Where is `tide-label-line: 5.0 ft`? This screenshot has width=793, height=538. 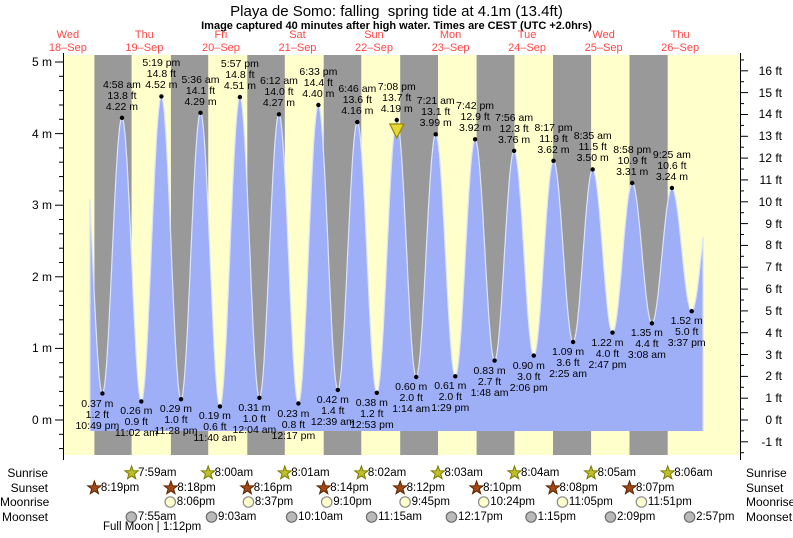
tide-label-line: 5.0 ft is located at coordinates (687, 332).